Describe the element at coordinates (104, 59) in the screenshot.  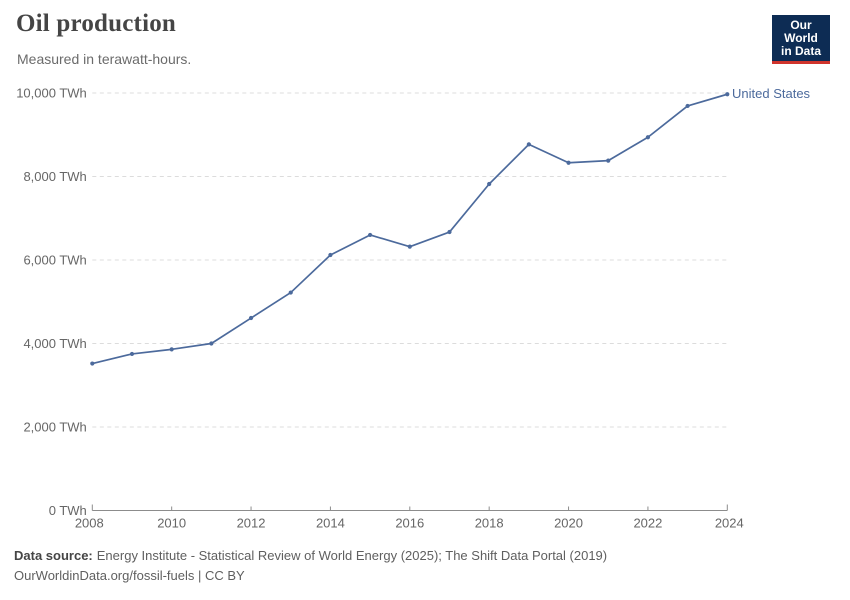
I see `chart-subtitle: Measured in terawatt-hours.` at that location.